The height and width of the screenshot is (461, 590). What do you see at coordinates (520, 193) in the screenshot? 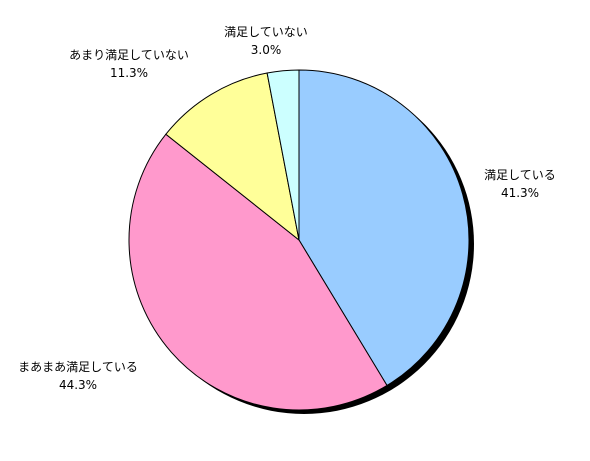
I see `slice-value-label-1: 41.3%` at bounding box center [520, 193].